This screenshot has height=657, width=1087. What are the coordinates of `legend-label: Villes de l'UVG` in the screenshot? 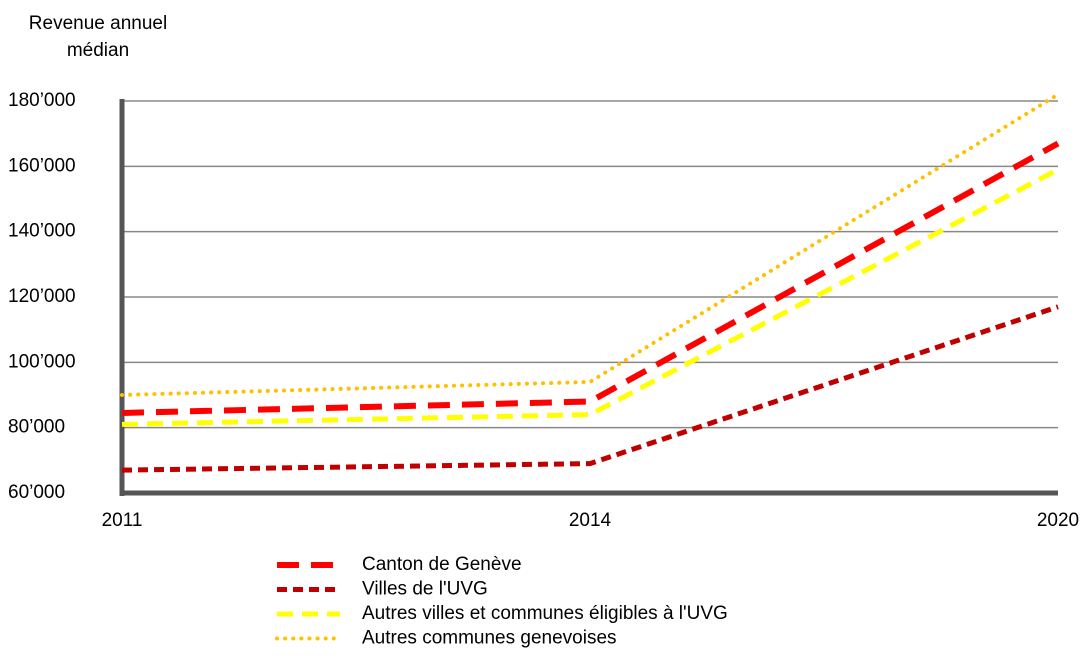 It's located at (425, 589).